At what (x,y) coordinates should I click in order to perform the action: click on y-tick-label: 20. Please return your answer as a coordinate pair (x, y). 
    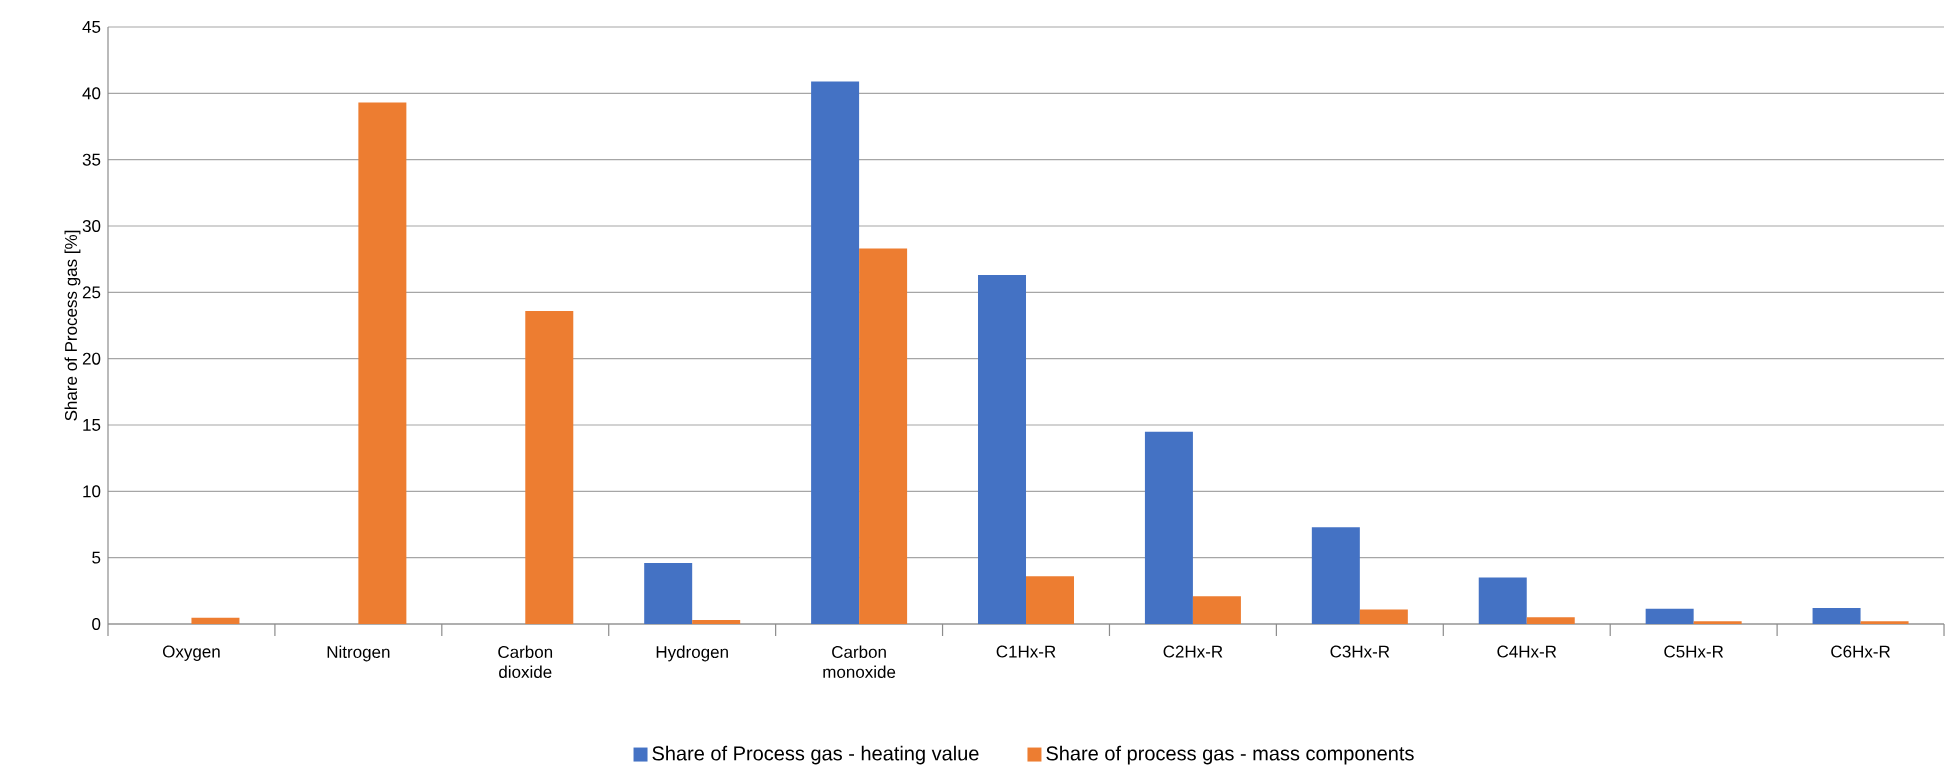
    Looking at the image, I should click on (91, 358).